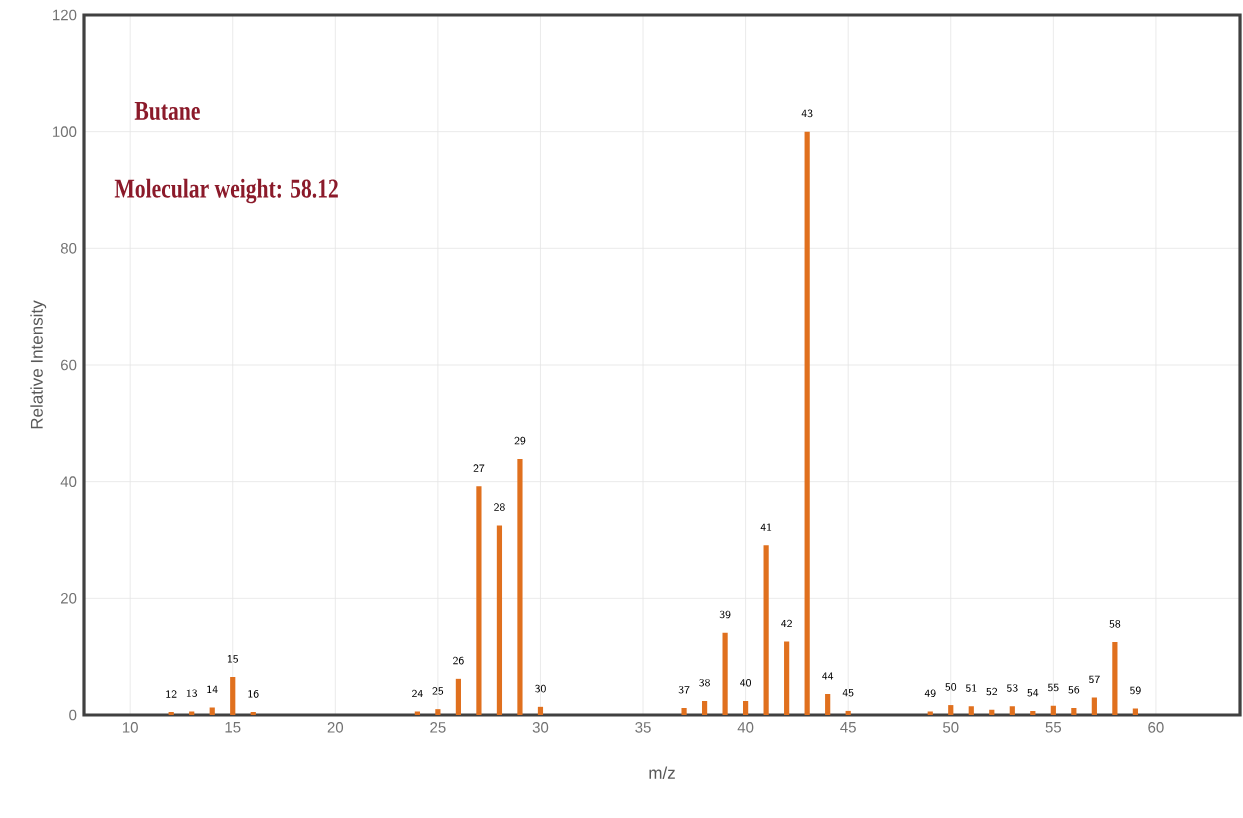 The image size is (1243, 818). I want to click on x-tick-label: 25, so click(438, 727).